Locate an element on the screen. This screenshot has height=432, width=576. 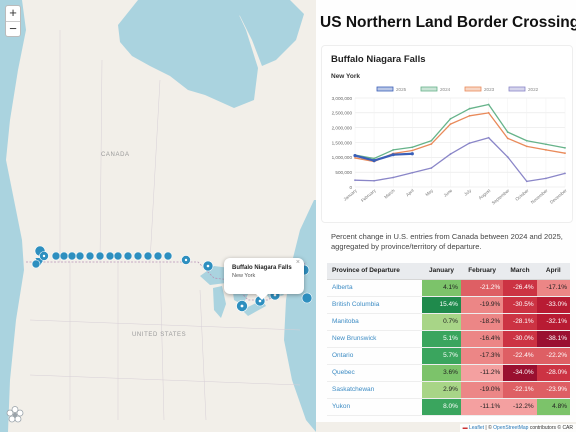
x-tick-label: August is located at coordinates (485, 193).